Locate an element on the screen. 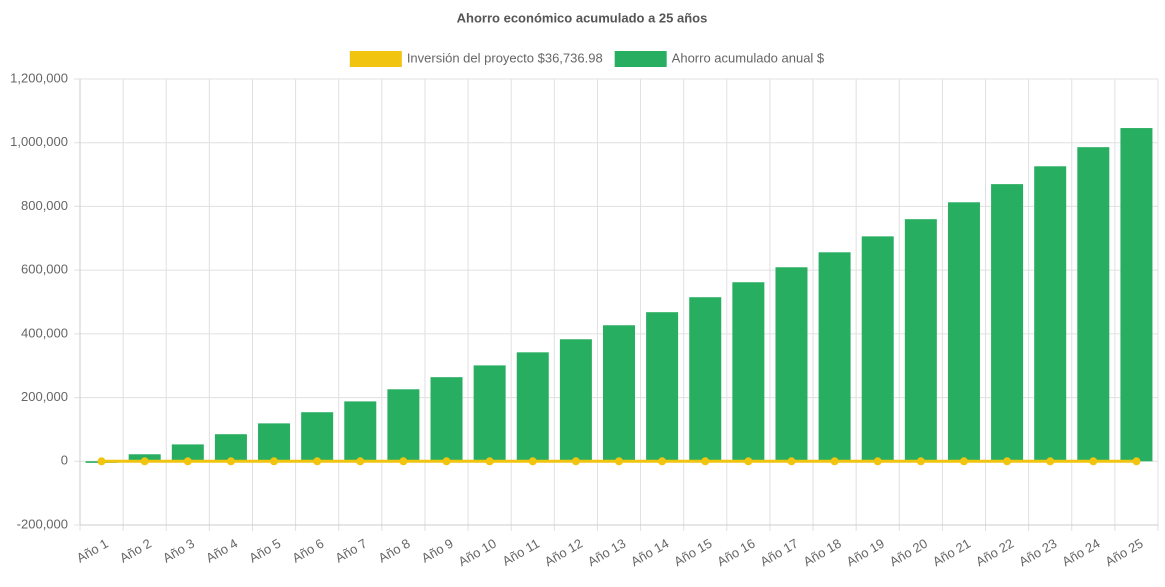 Image resolution: width=1165 pixels, height=587 pixels. x-tick-label: Año 1 is located at coordinates (92, 551).